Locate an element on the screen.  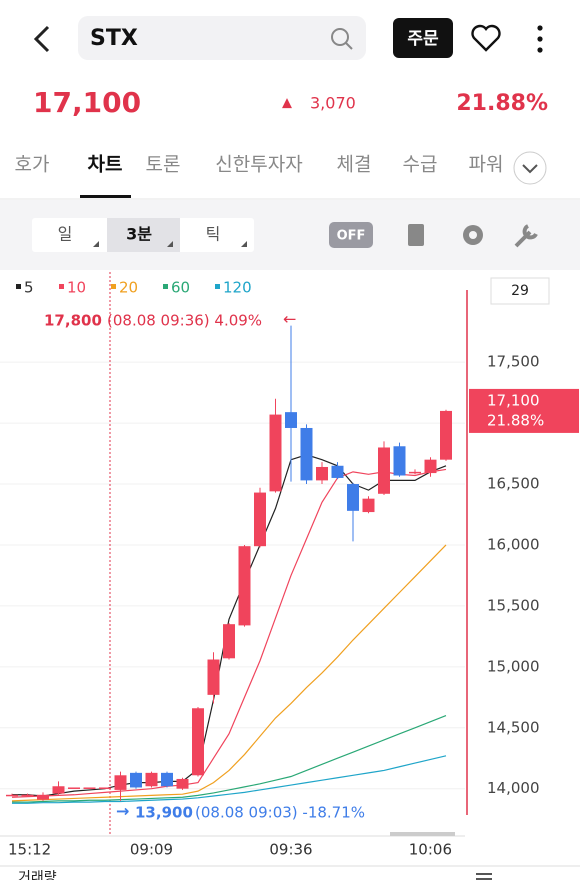
toggle-badge is located at coordinates (351, 235).